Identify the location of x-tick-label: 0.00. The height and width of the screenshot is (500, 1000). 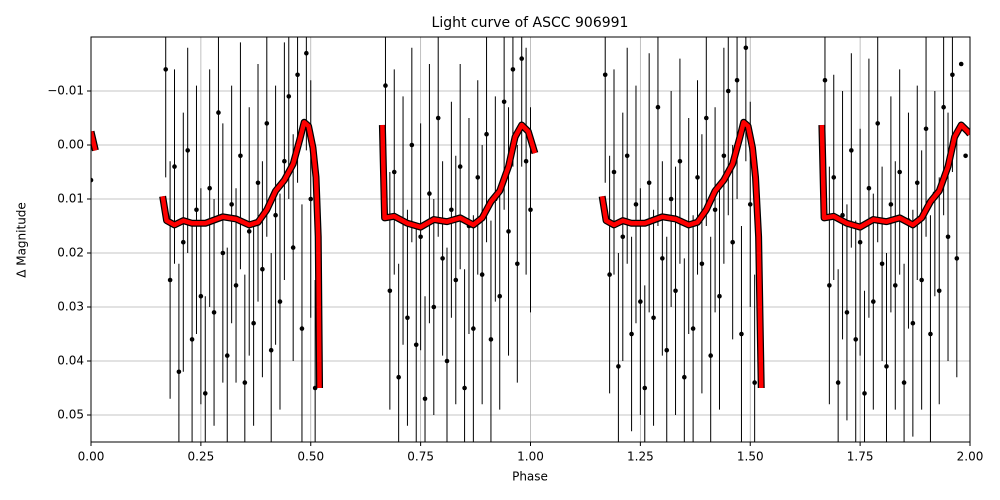
(91, 457).